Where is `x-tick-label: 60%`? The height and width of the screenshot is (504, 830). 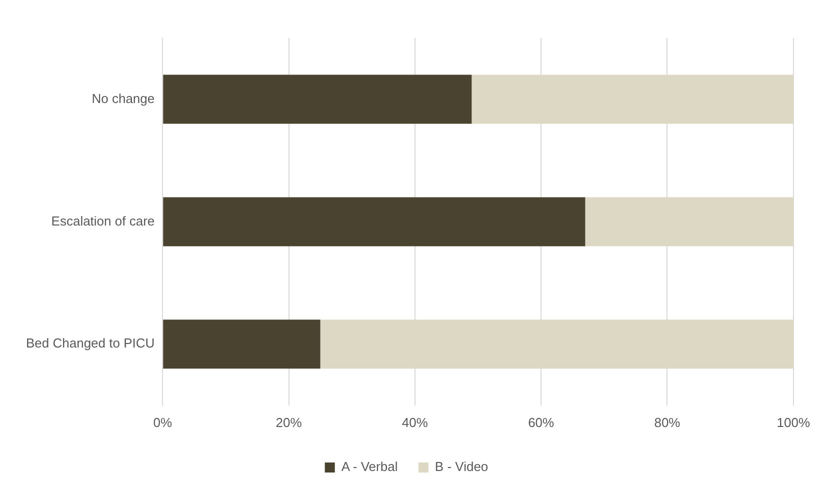
x-tick-label: 60% is located at coordinates (541, 422).